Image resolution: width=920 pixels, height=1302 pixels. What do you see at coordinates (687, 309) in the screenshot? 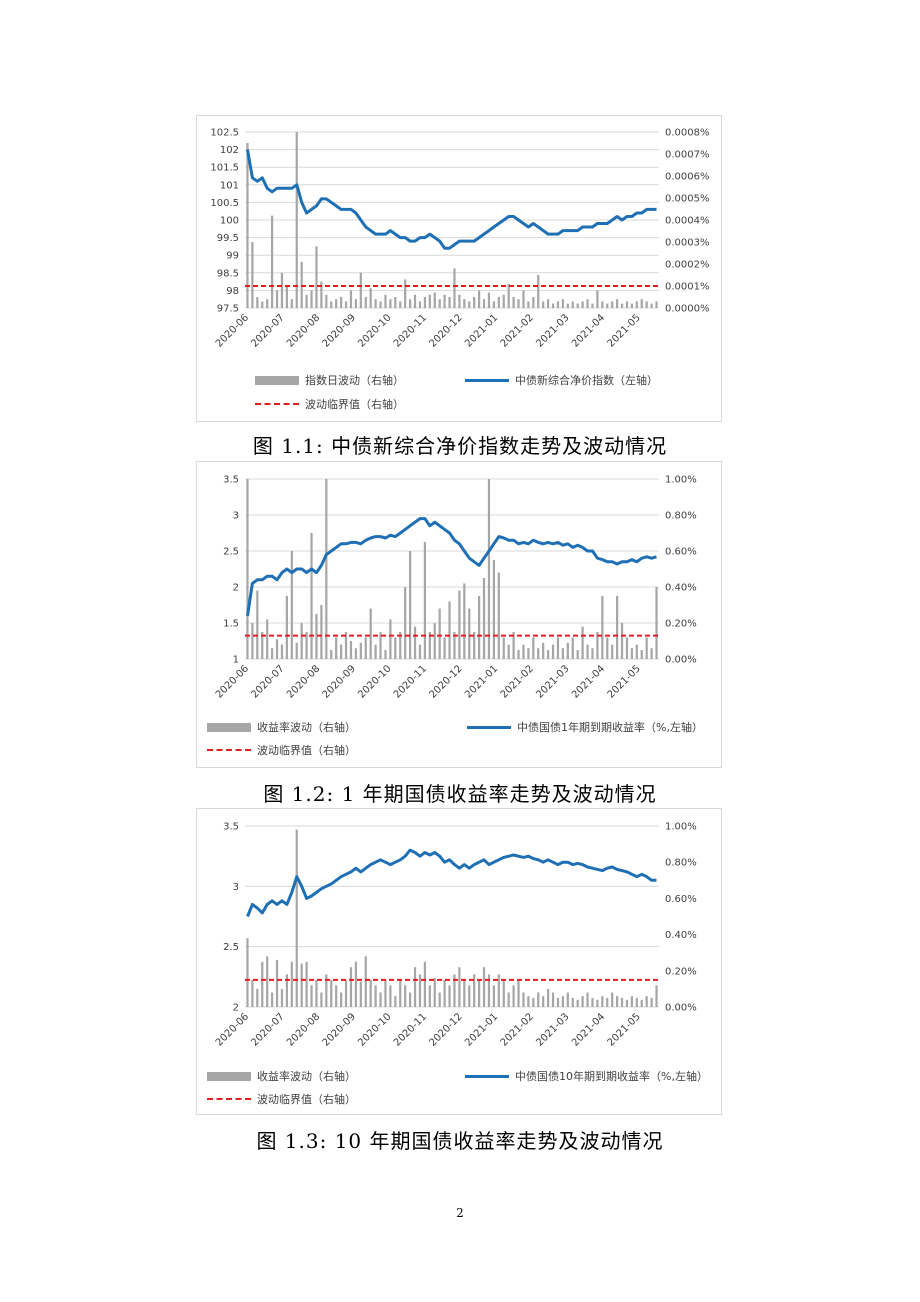
I see `right-tick-label: 0.0000%` at bounding box center [687, 309].